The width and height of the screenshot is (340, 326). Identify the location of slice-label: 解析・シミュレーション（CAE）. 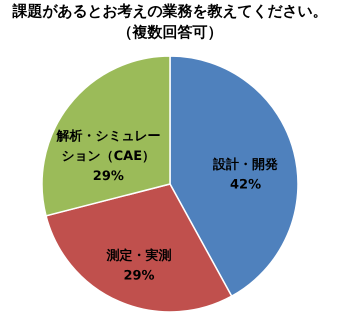
(107, 146).